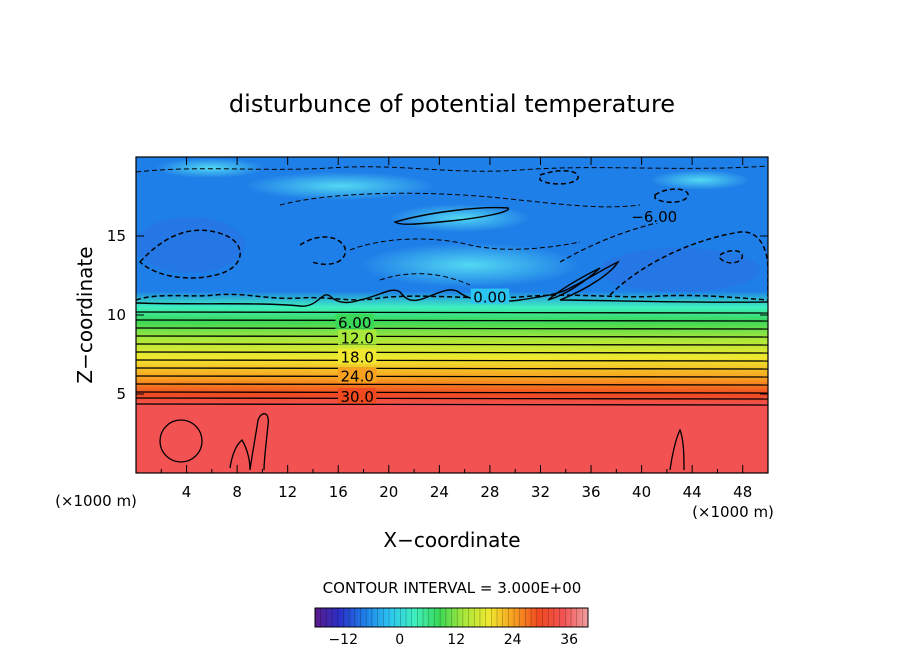 The image size is (904, 654). What do you see at coordinates (121, 394) in the screenshot?
I see `y-tick-label: 5` at bounding box center [121, 394].